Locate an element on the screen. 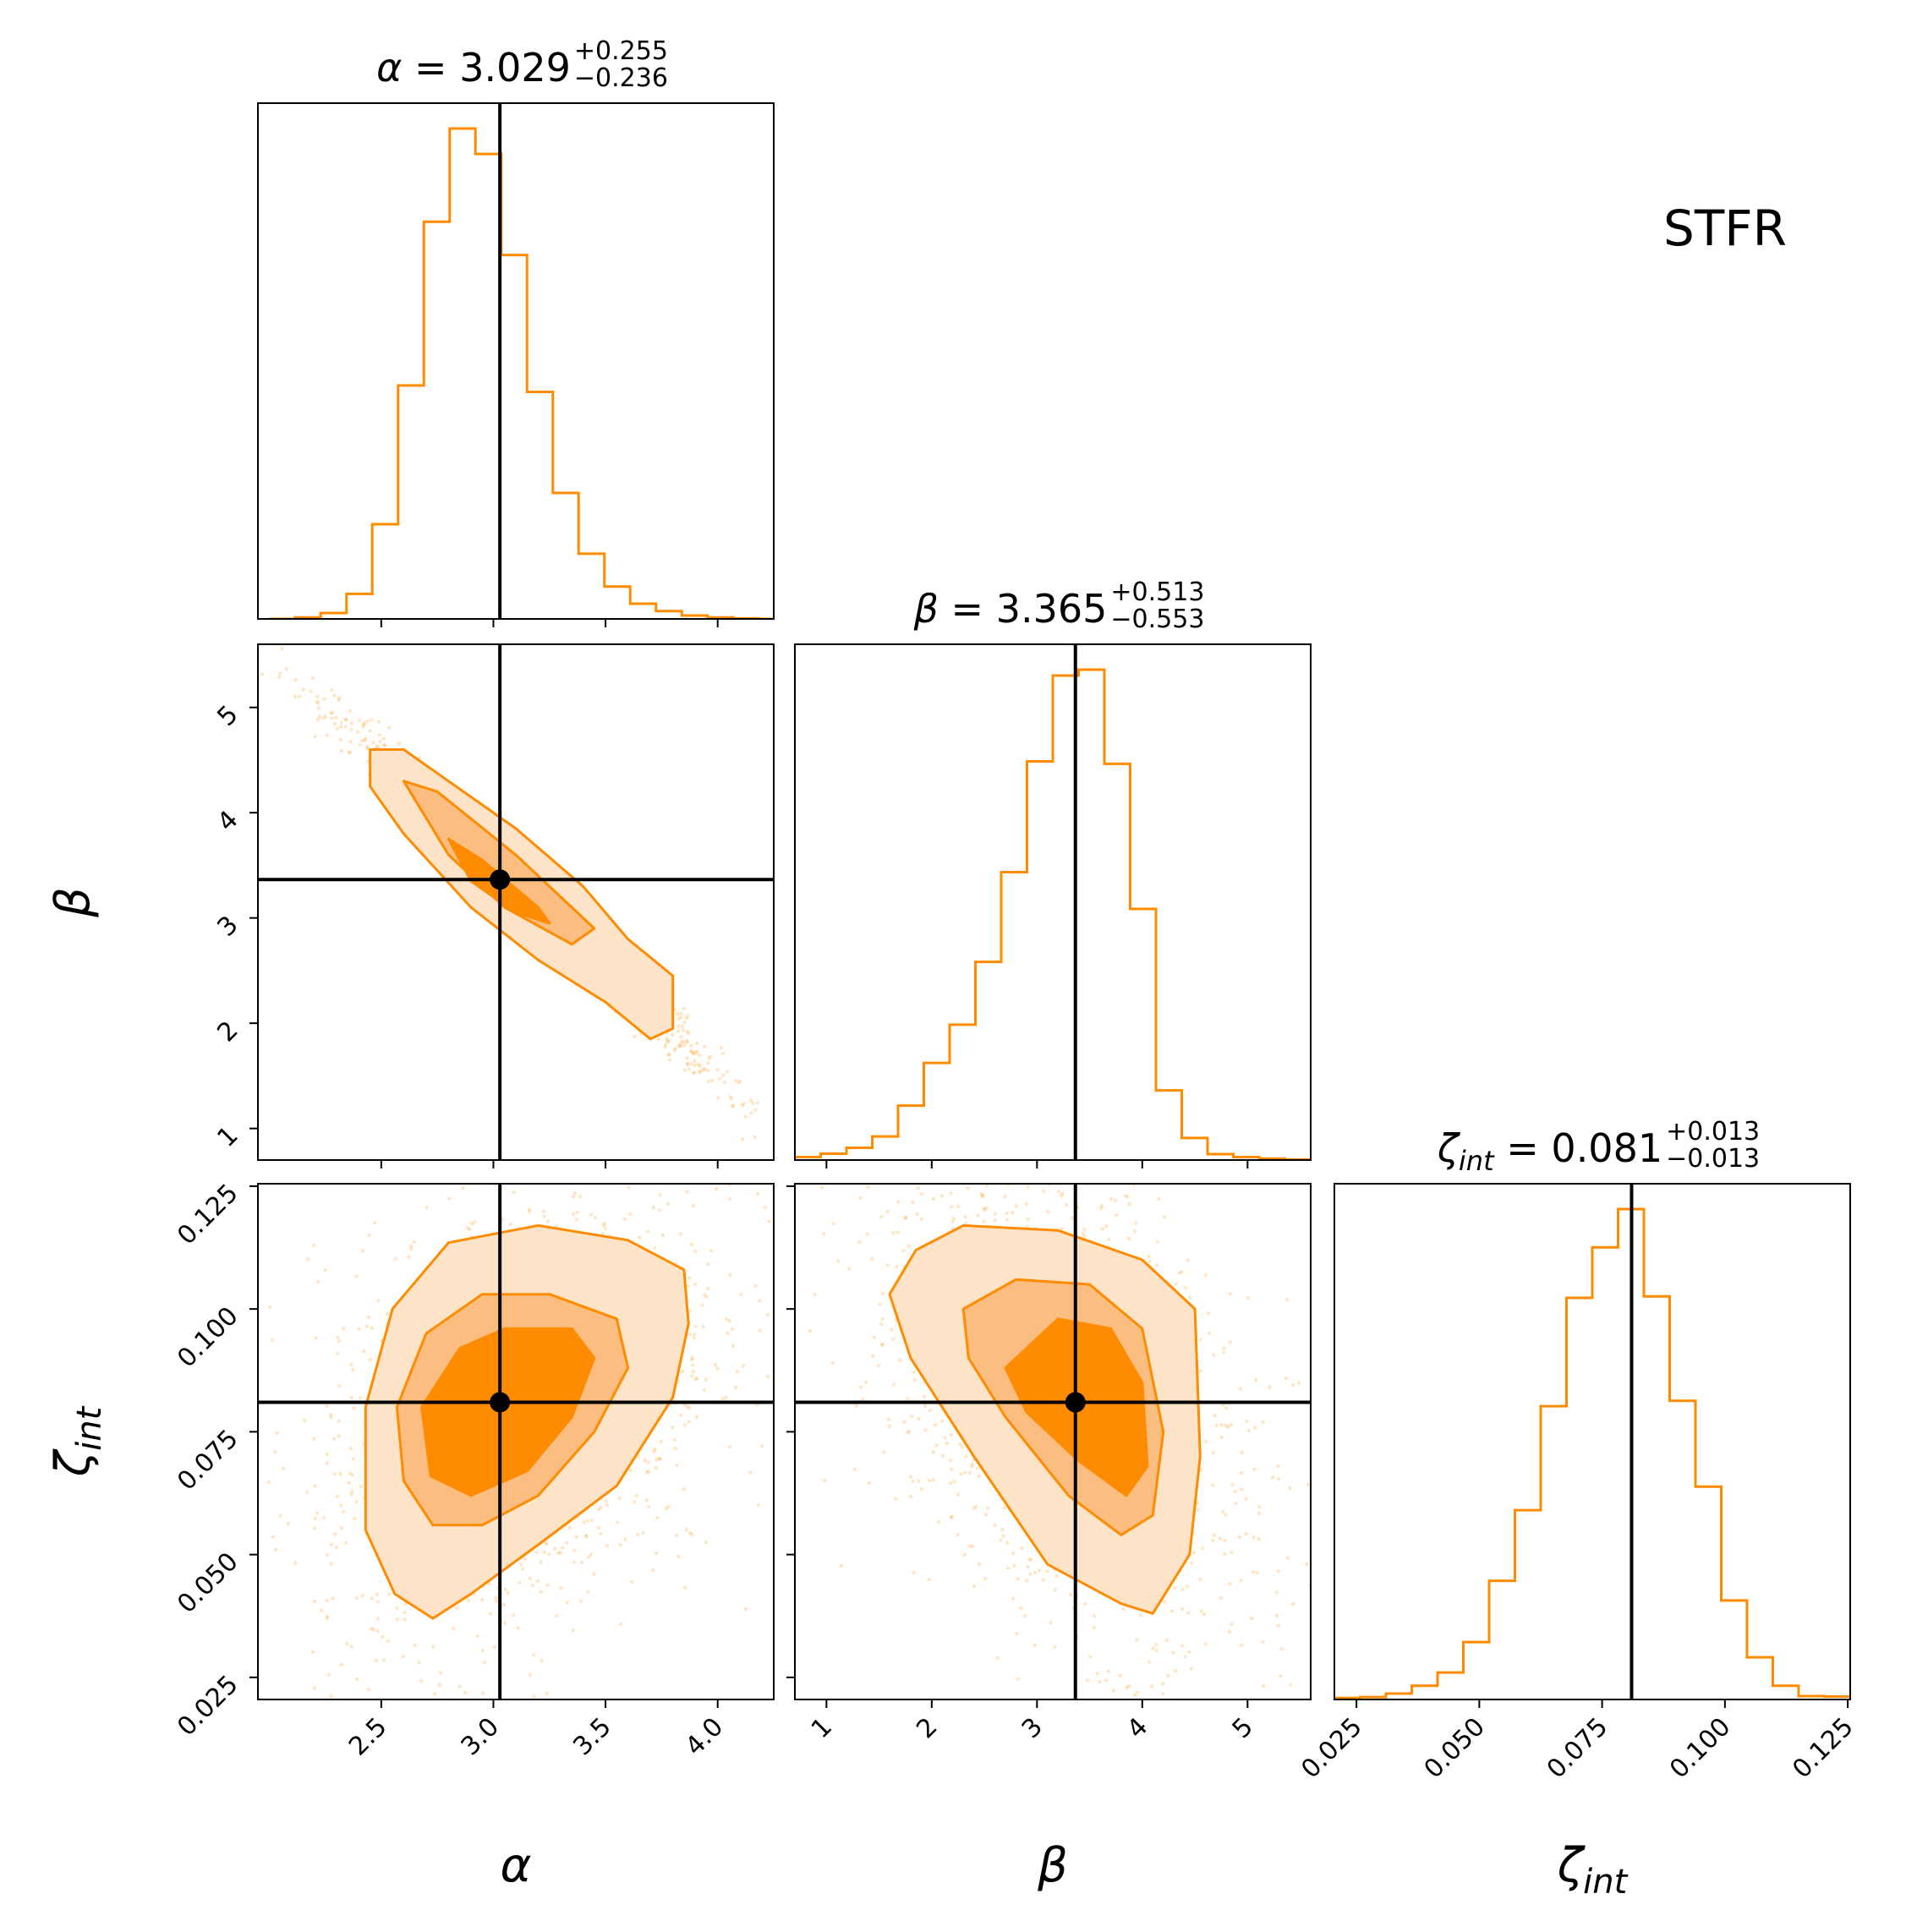 This screenshot has height=1932, width=1928. x-axis-alpha-row1 is located at coordinates (549, 1164).